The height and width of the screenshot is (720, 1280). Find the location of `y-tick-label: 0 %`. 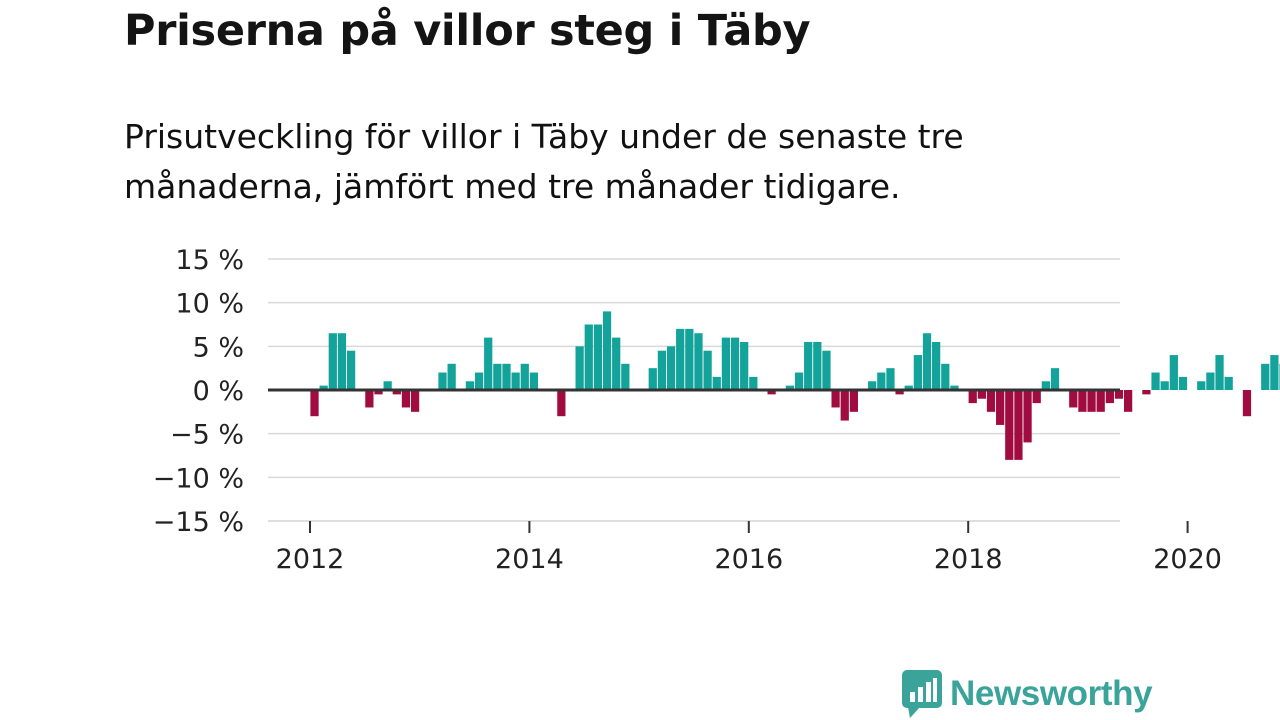

y-tick-label: 0 % is located at coordinates (218, 391).